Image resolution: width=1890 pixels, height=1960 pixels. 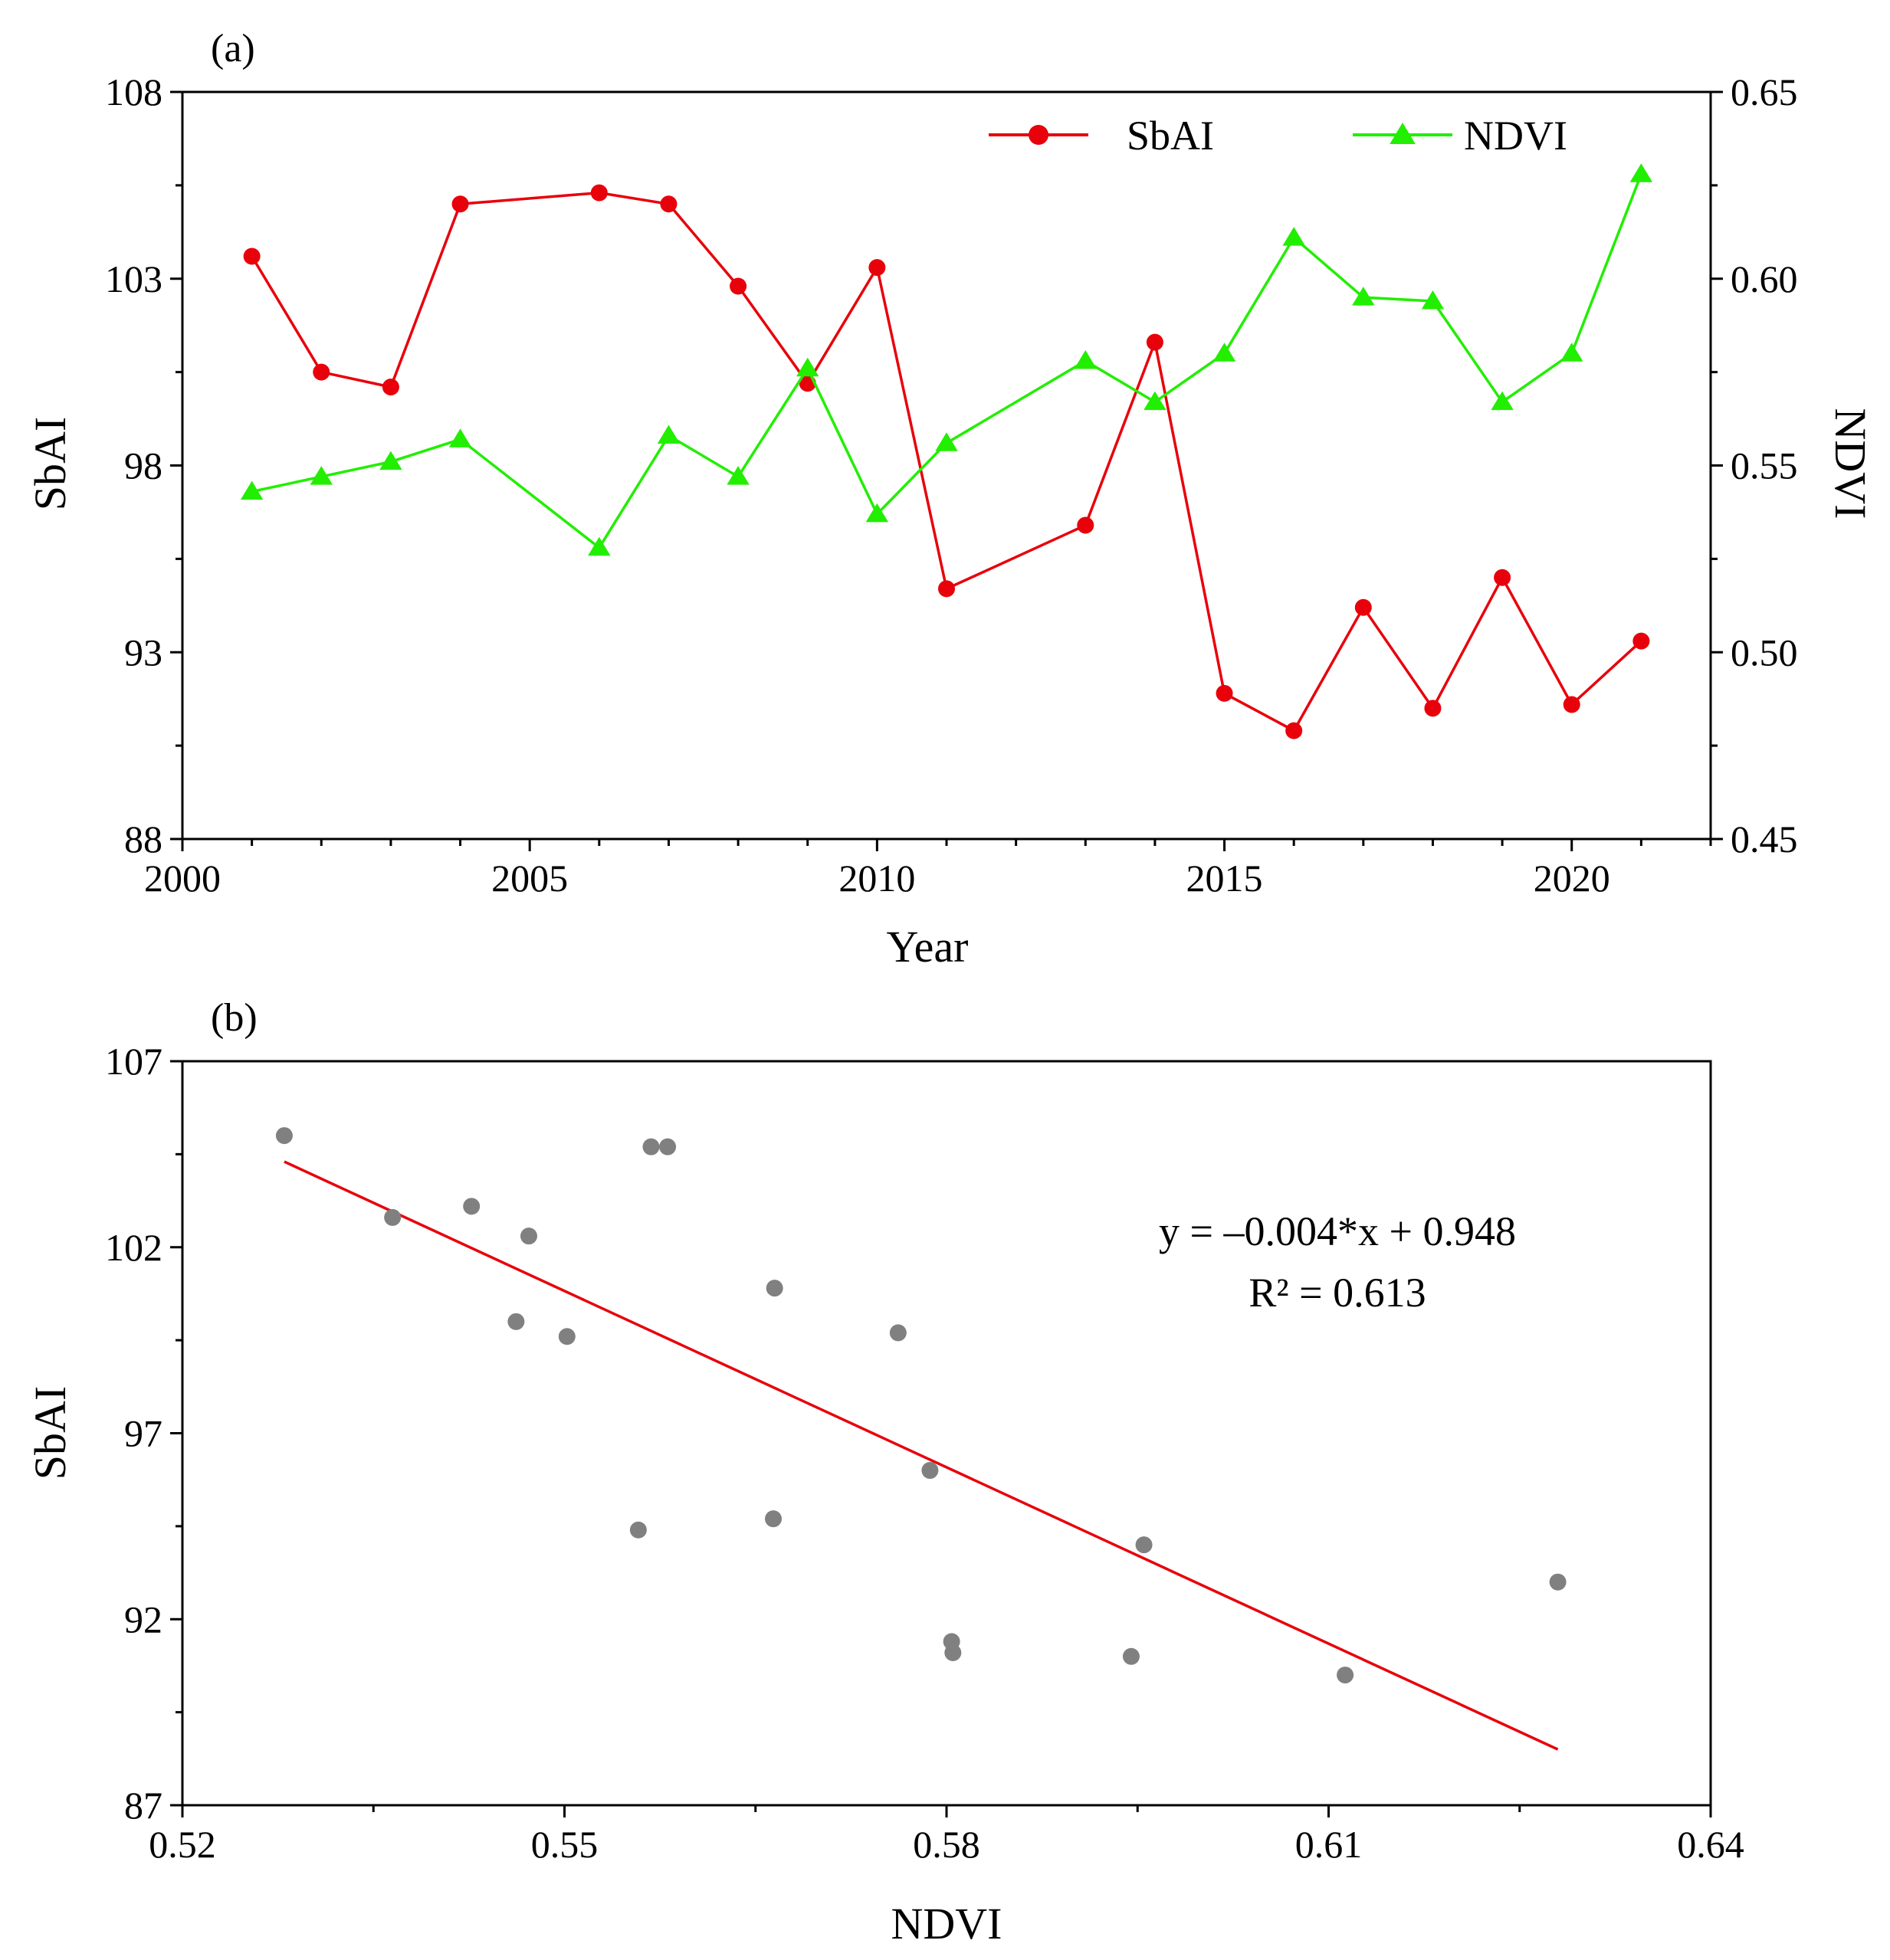 I want to click on x-tick-label: 2020, so click(x=1572, y=878).